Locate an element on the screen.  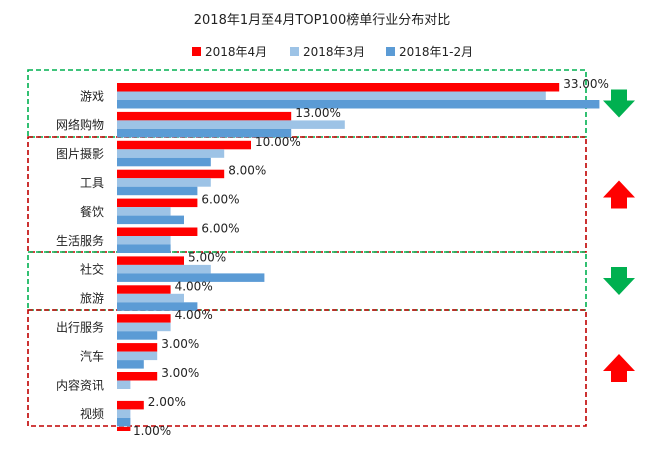
category-label-6: 社交 is located at coordinates (92, 269).